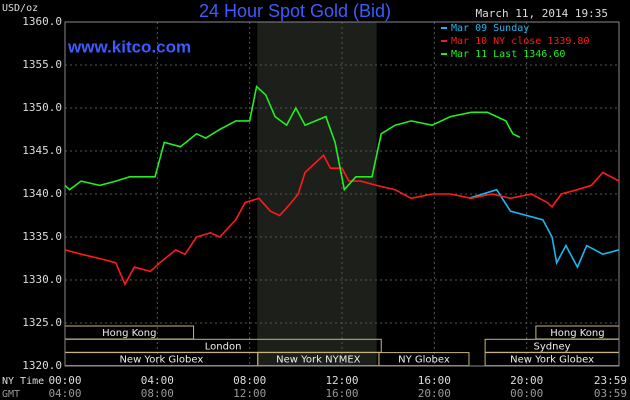 This screenshot has width=630, height=400. Describe the element at coordinates (42, 322) in the screenshot. I see `y-tick-label: 1325.0` at that location.